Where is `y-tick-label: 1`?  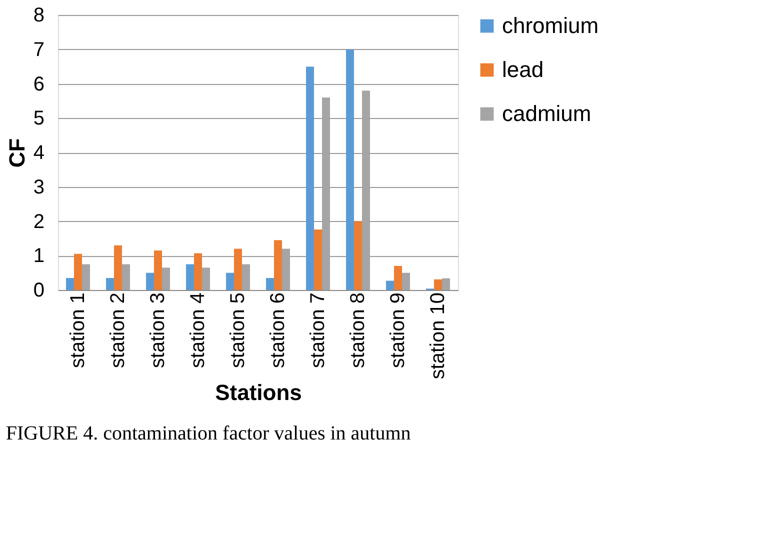 y-tick-label: 1 is located at coordinates (38, 256).